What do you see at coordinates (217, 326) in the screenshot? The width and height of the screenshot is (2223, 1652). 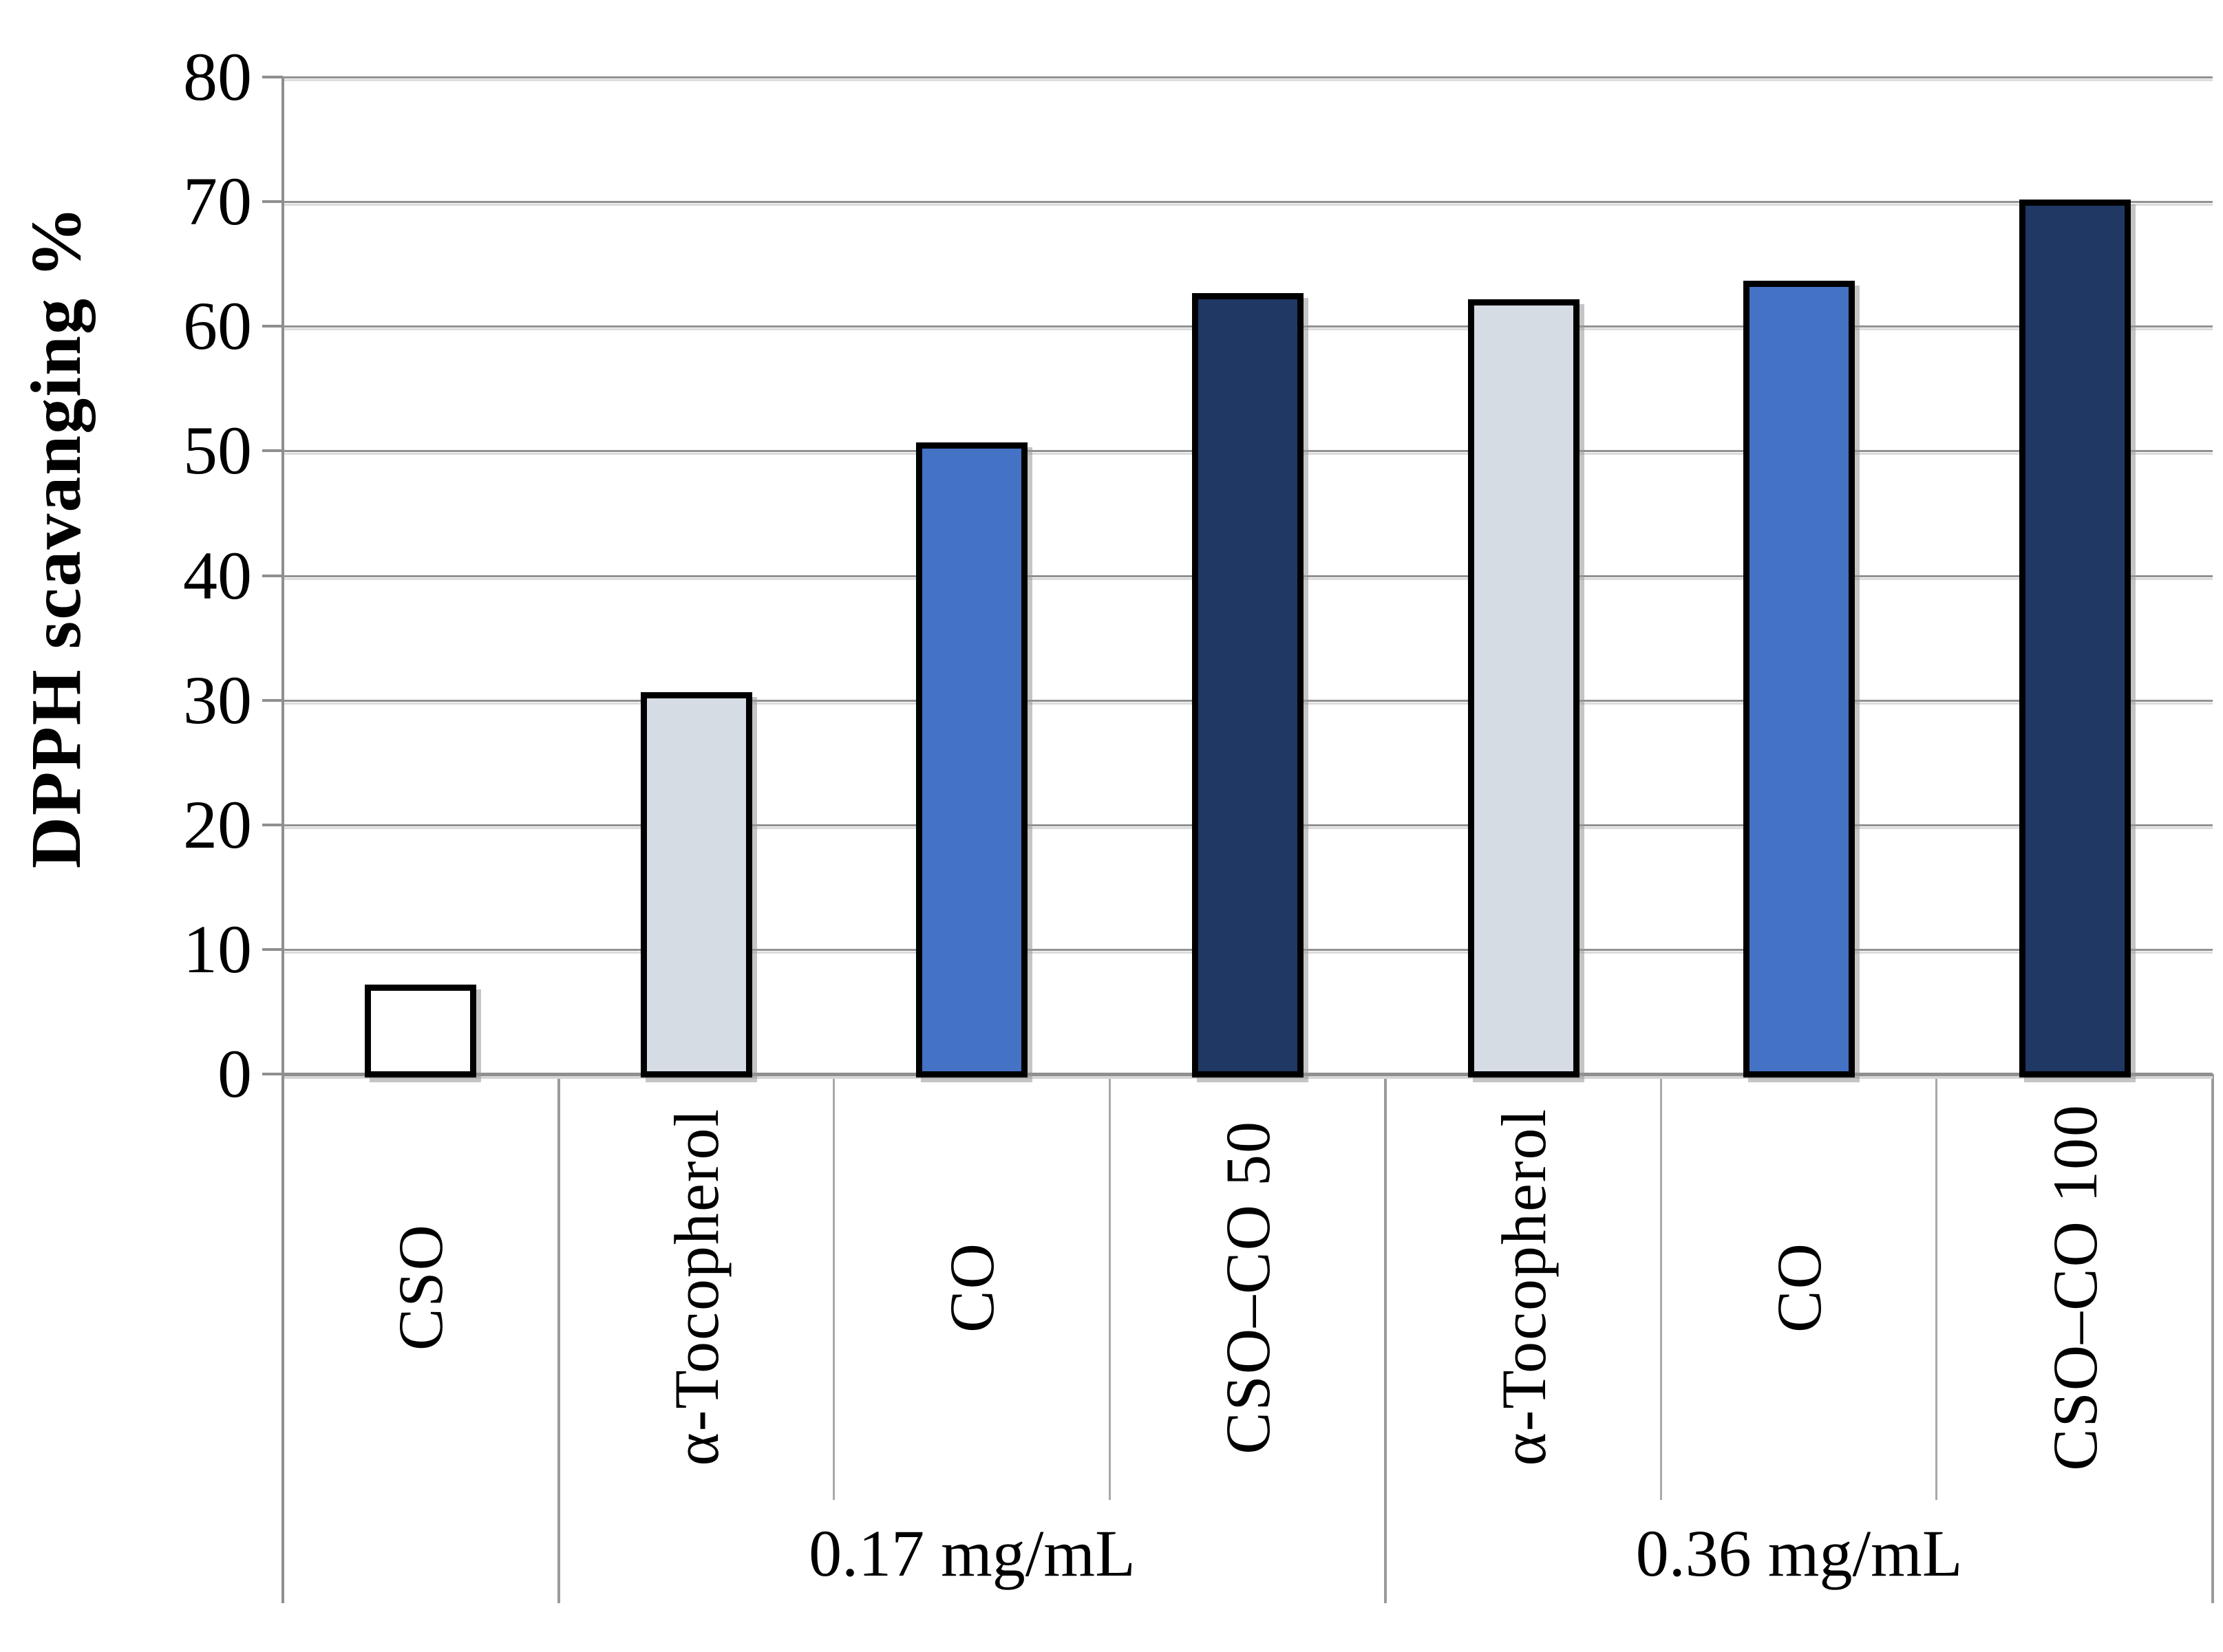 I see `y-tick-label-60: 60` at bounding box center [217, 326].